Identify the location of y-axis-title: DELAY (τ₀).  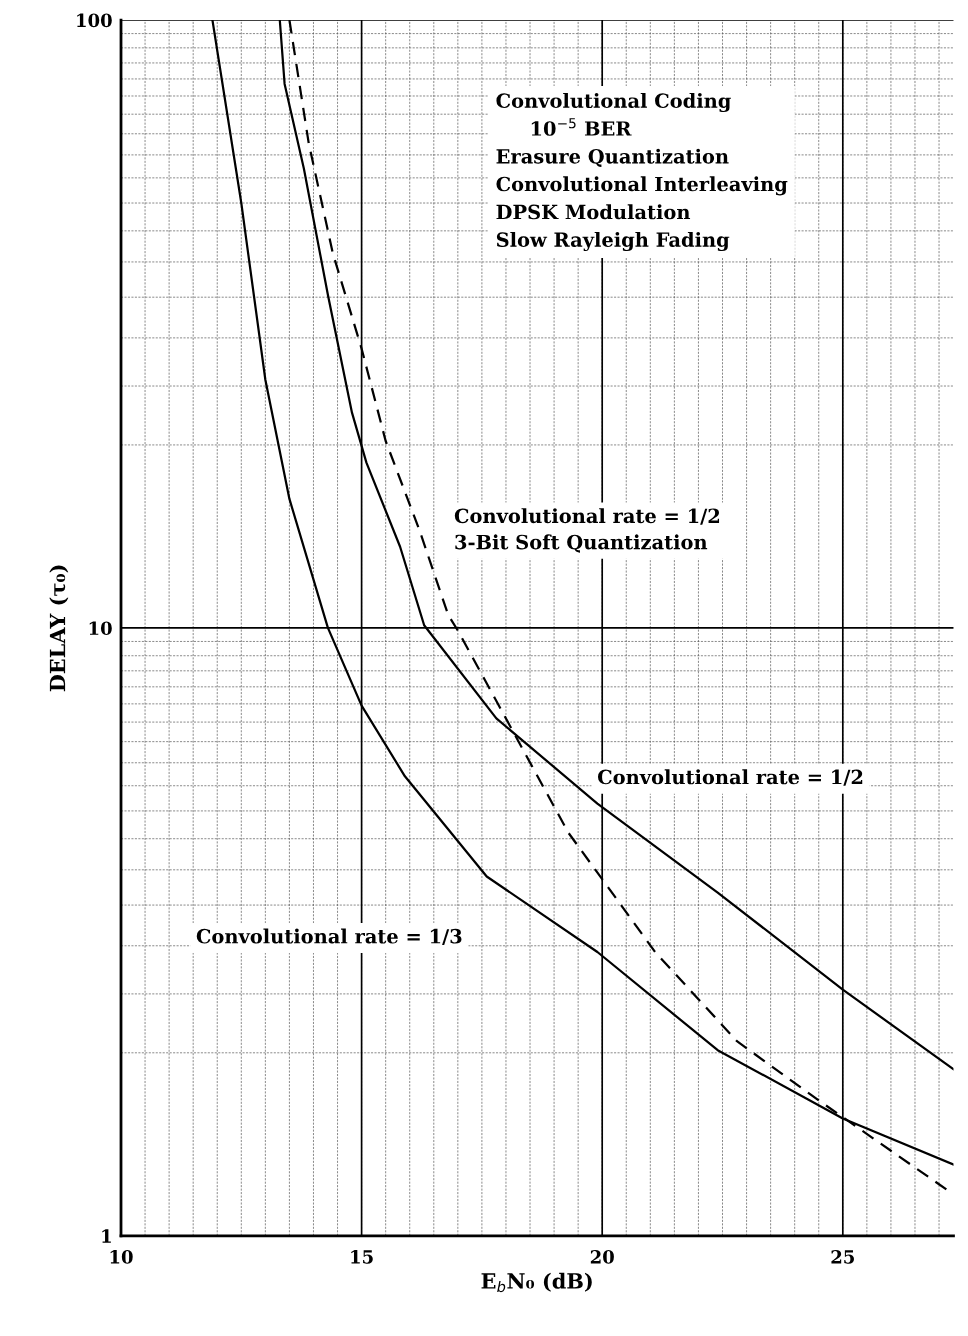
(59, 628).